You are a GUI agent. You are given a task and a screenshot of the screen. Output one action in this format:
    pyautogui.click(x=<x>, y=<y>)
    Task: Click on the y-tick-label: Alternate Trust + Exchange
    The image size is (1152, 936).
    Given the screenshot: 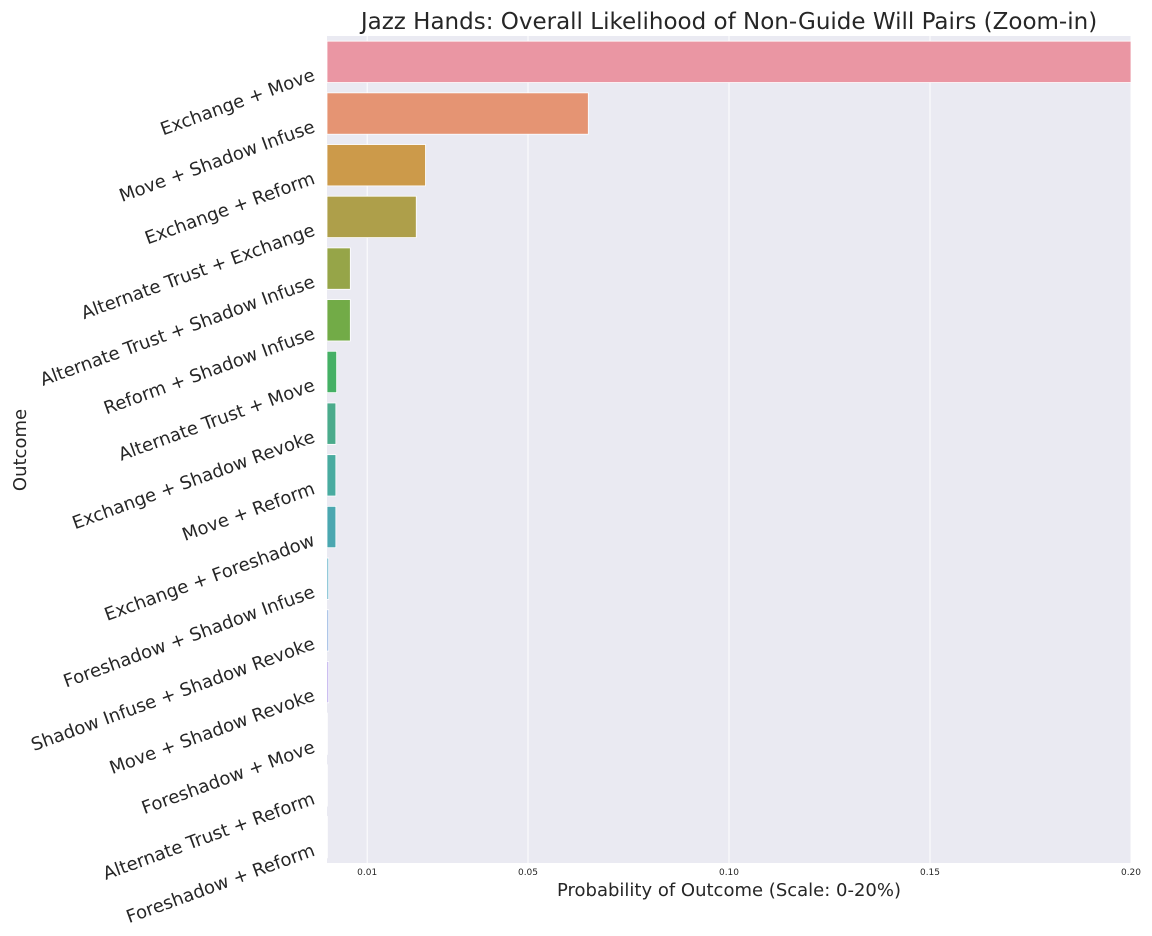 What is the action you would take?
    pyautogui.click(x=198, y=272)
    